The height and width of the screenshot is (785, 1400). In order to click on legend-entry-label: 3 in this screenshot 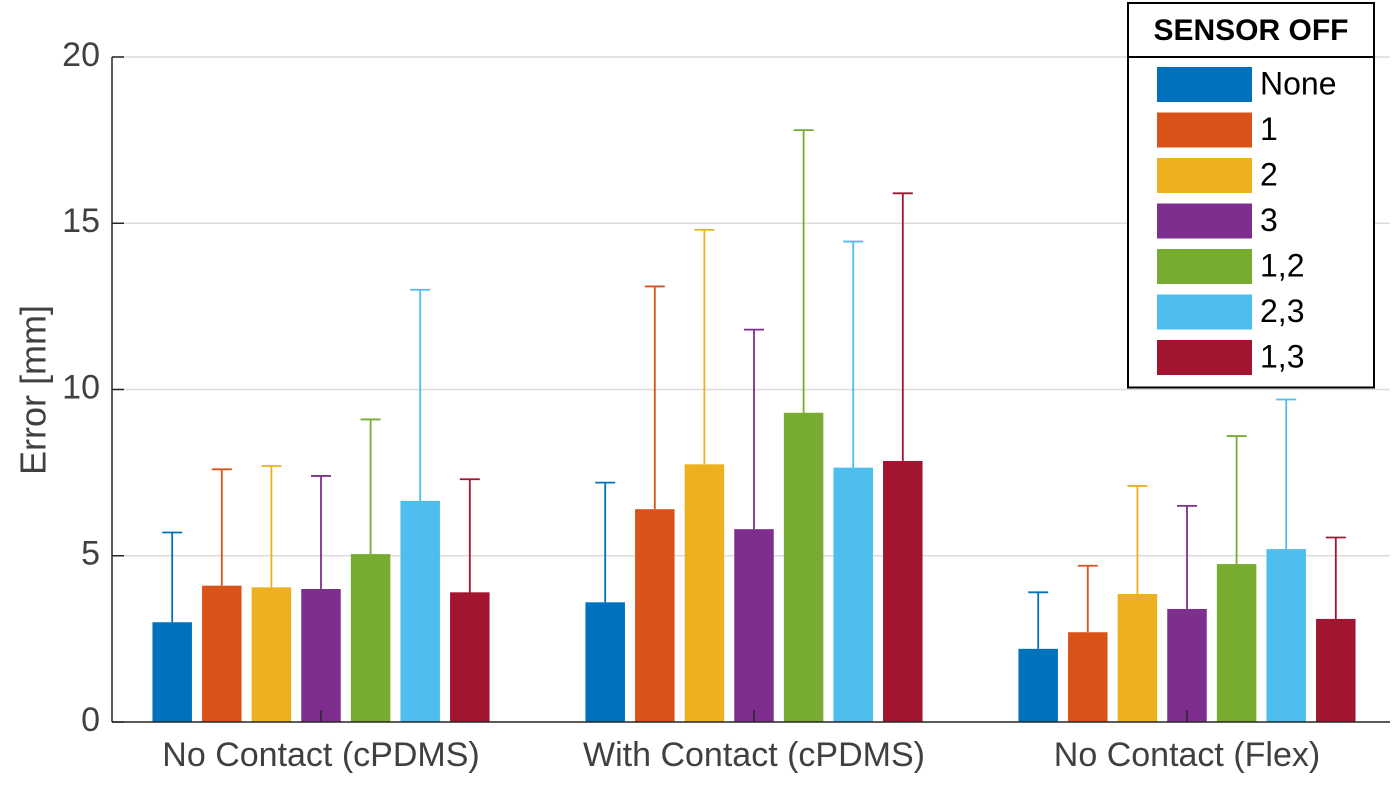, I will do `click(1269, 220)`.